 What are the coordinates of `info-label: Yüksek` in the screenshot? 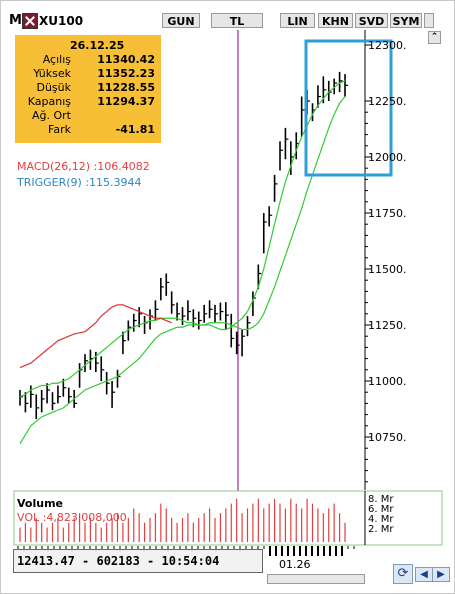 It's located at (52, 73).